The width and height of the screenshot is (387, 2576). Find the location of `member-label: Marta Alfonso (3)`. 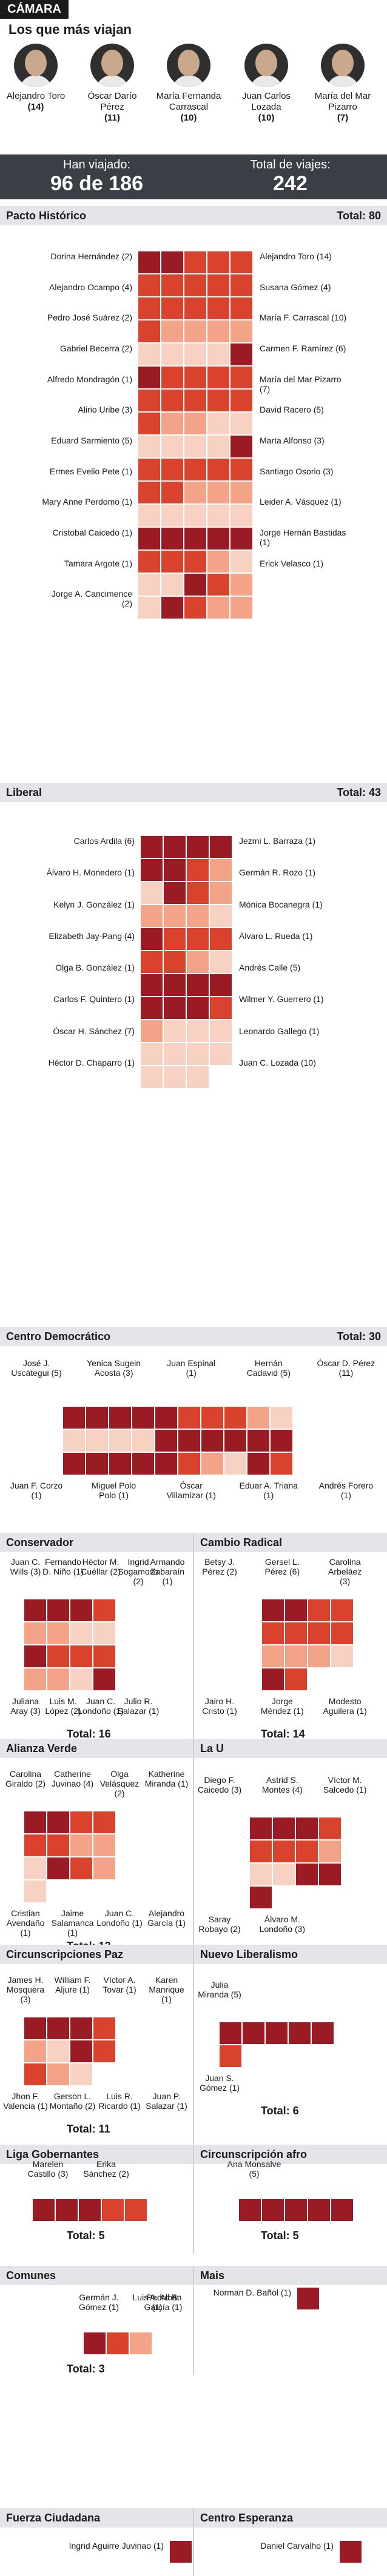

member-label: Marta Alfonso (3) is located at coordinates (292, 440).